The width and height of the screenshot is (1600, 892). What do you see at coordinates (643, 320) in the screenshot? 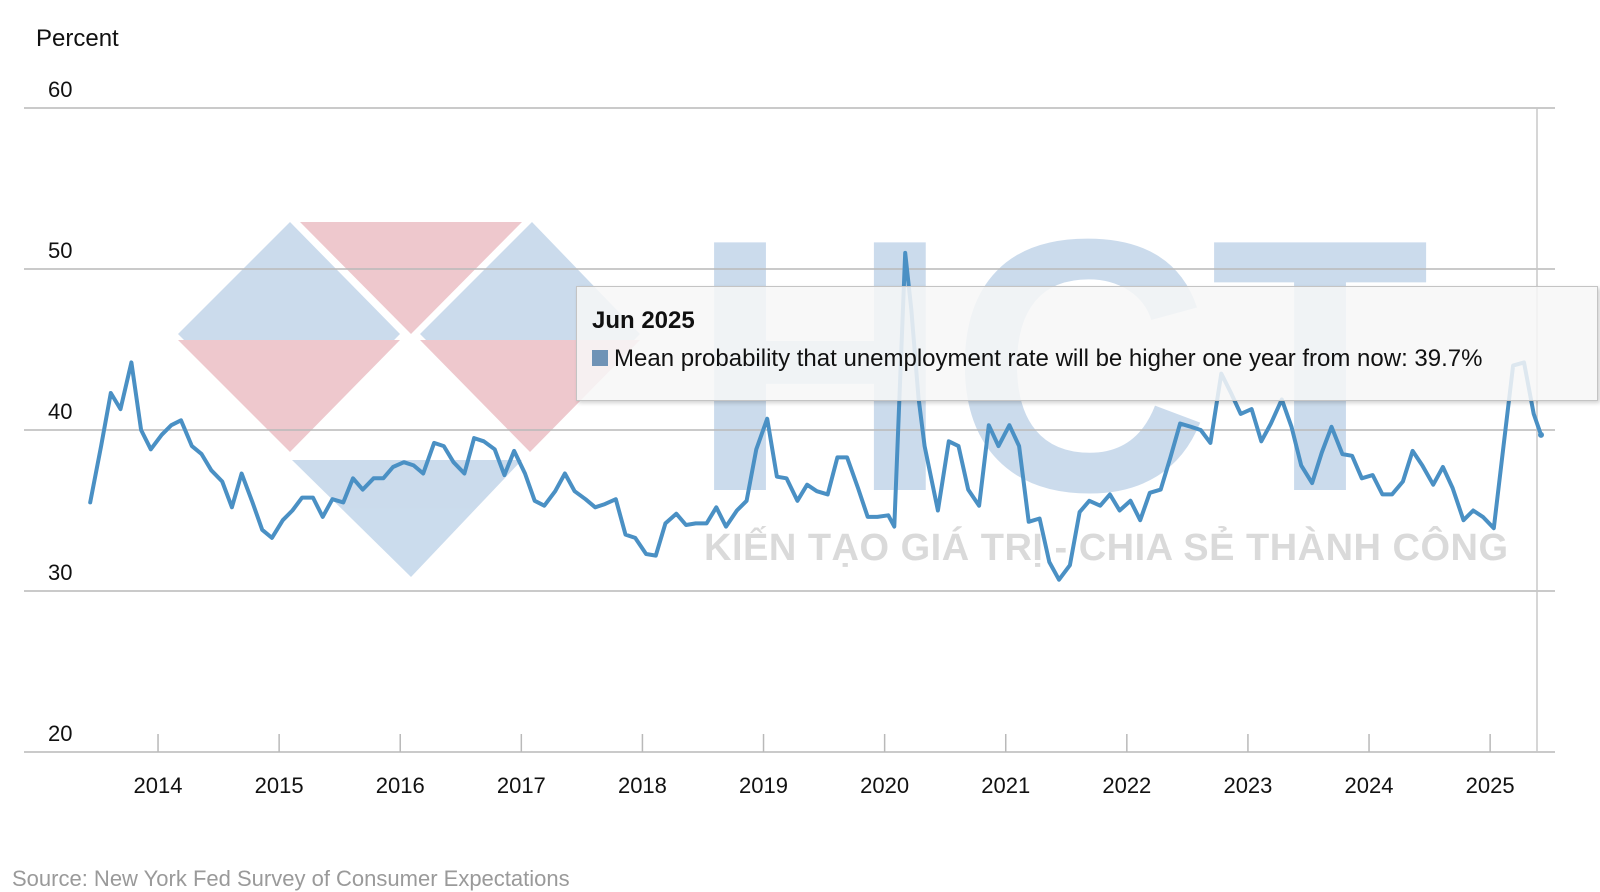
I see `tooltip-title: Jun 2025` at bounding box center [643, 320].